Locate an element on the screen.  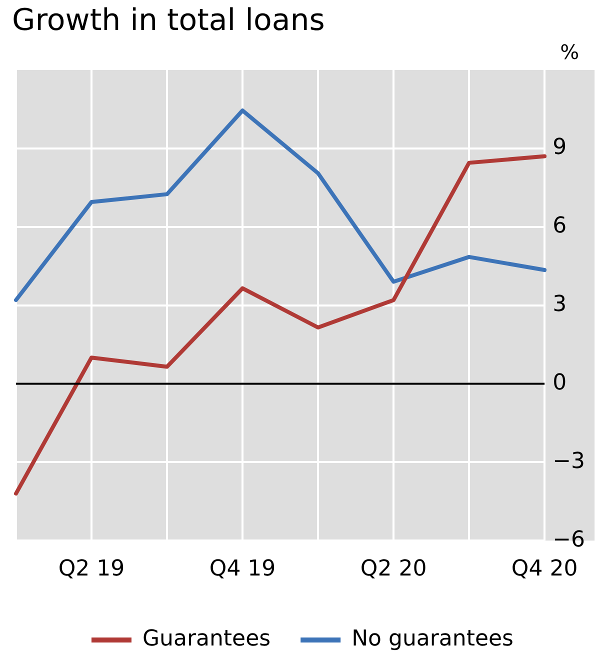
legend-label: No guarantees is located at coordinates (433, 639).